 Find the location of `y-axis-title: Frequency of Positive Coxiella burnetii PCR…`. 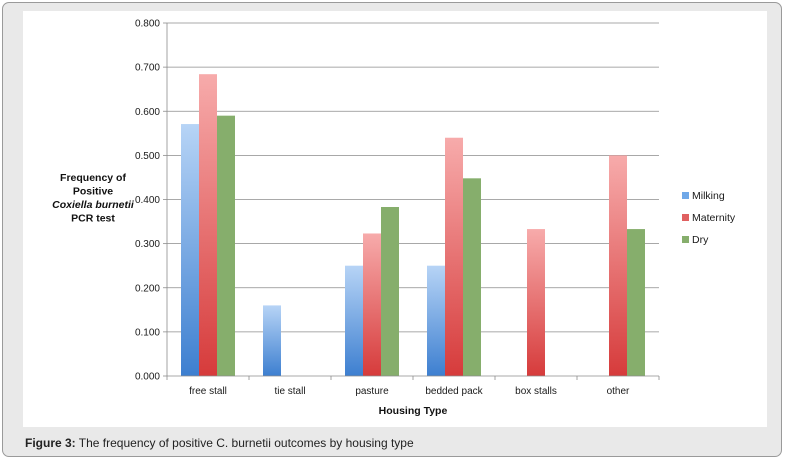

y-axis-title: Frequency of Positive Coxiella burnetii PCR… is located at coordinates (93, 198).